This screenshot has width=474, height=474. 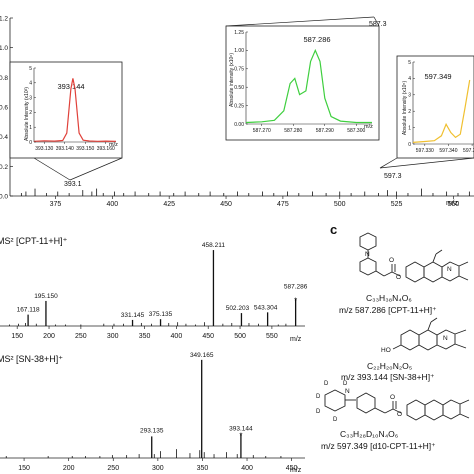 What do you see at coordinates (367, 254) in the screenshot?
I see `cpt11-n-atom: N` at bounding box center [367, 254].